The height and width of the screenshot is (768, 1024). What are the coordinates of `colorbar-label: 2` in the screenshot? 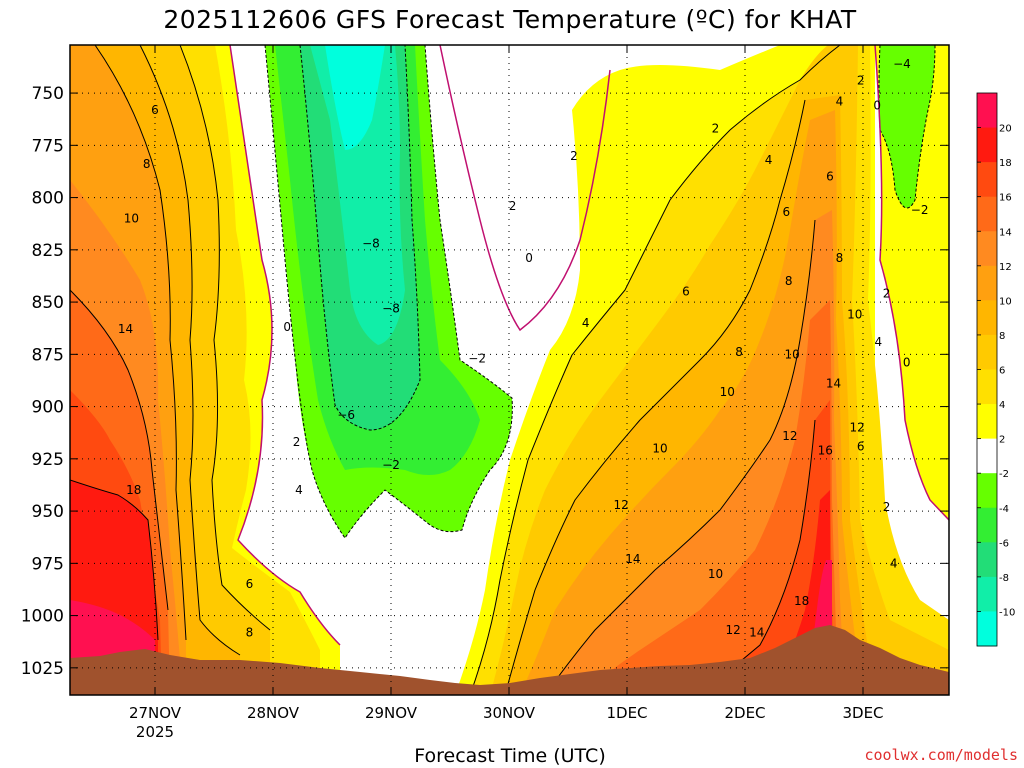 It's located at (1002, 440).